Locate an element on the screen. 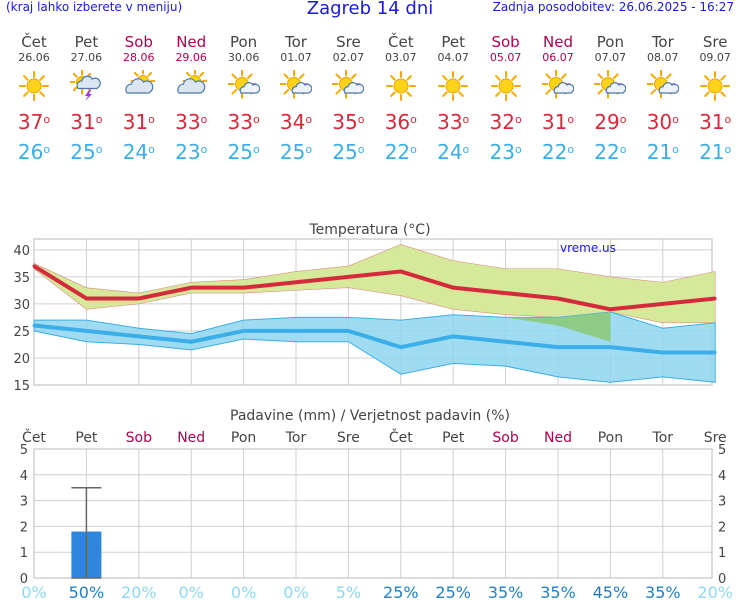 Image resolution: width=740 pixels, height=600 pixels. day-name: Pet is located at coordinates (453, 42).